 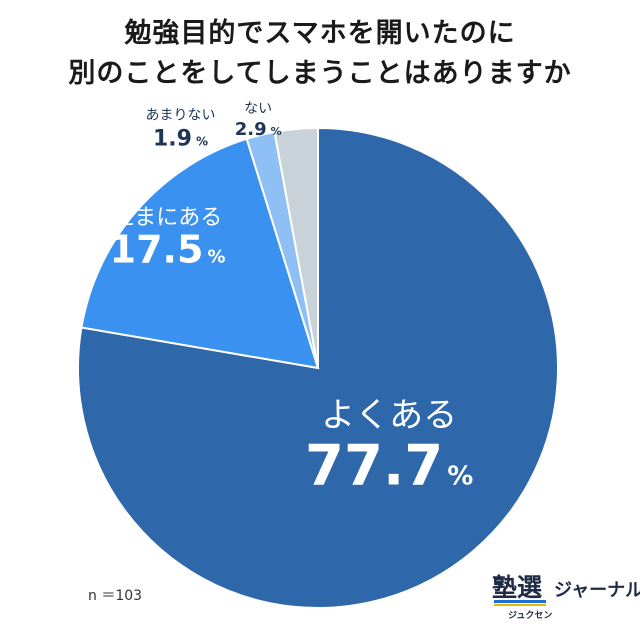 What do you see at coordinates (517, 587) in the screenshot?
I see `logo-mark: 塾選` at bounding box center [517, 587].